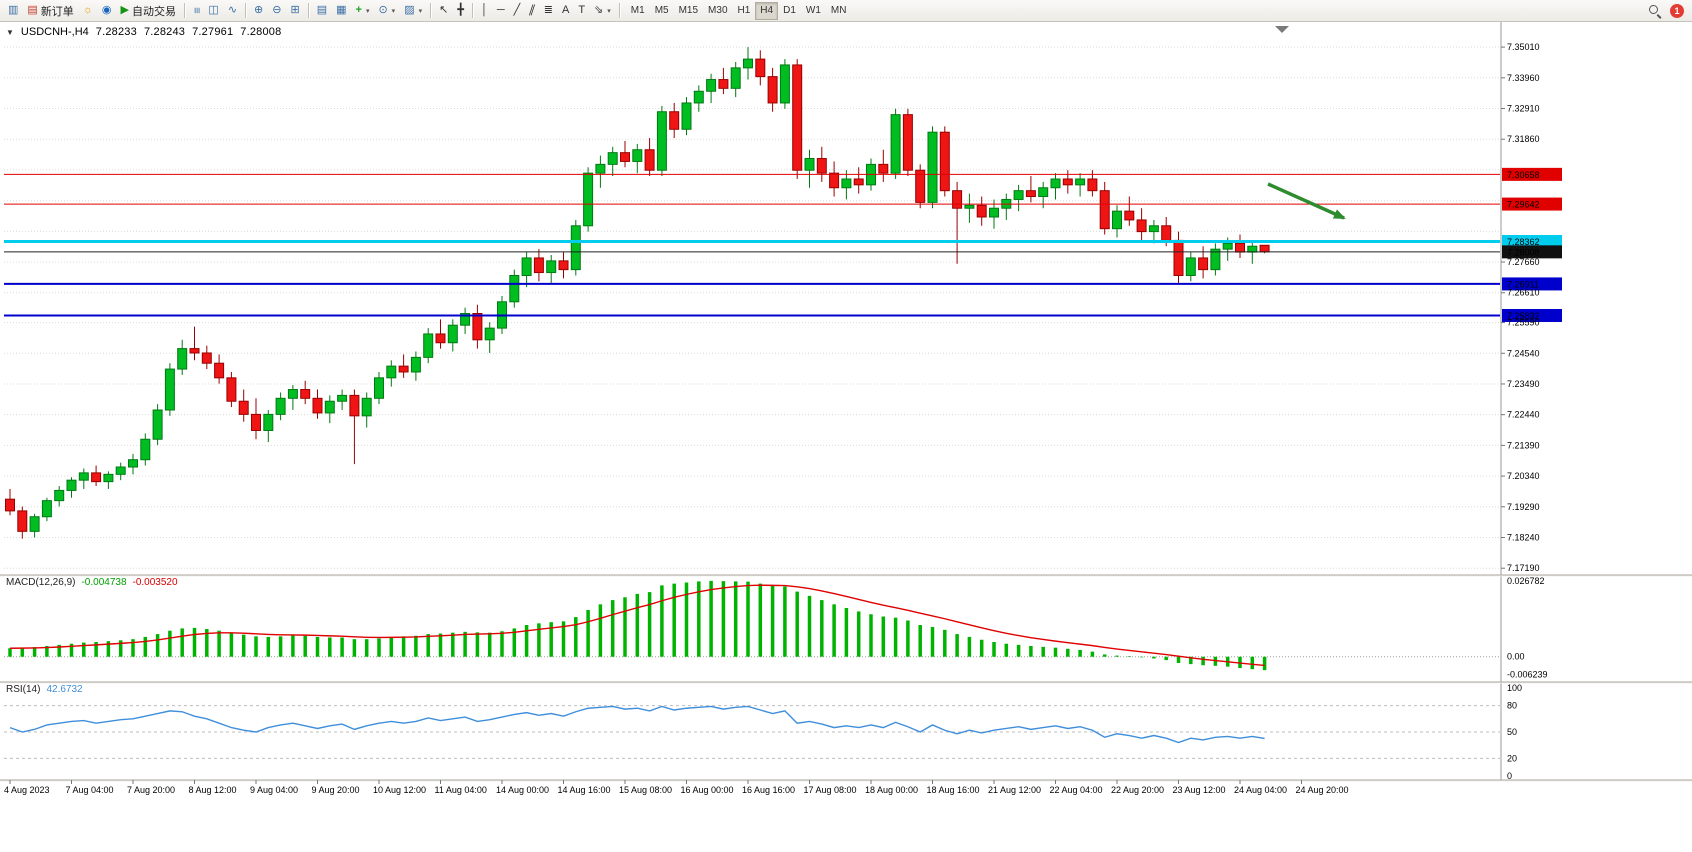 This screenshot has height=852, width=1692. Describe the element at coordinates (839, 11) in the screenshot. I see `timeframe-mn: MN` at that location.